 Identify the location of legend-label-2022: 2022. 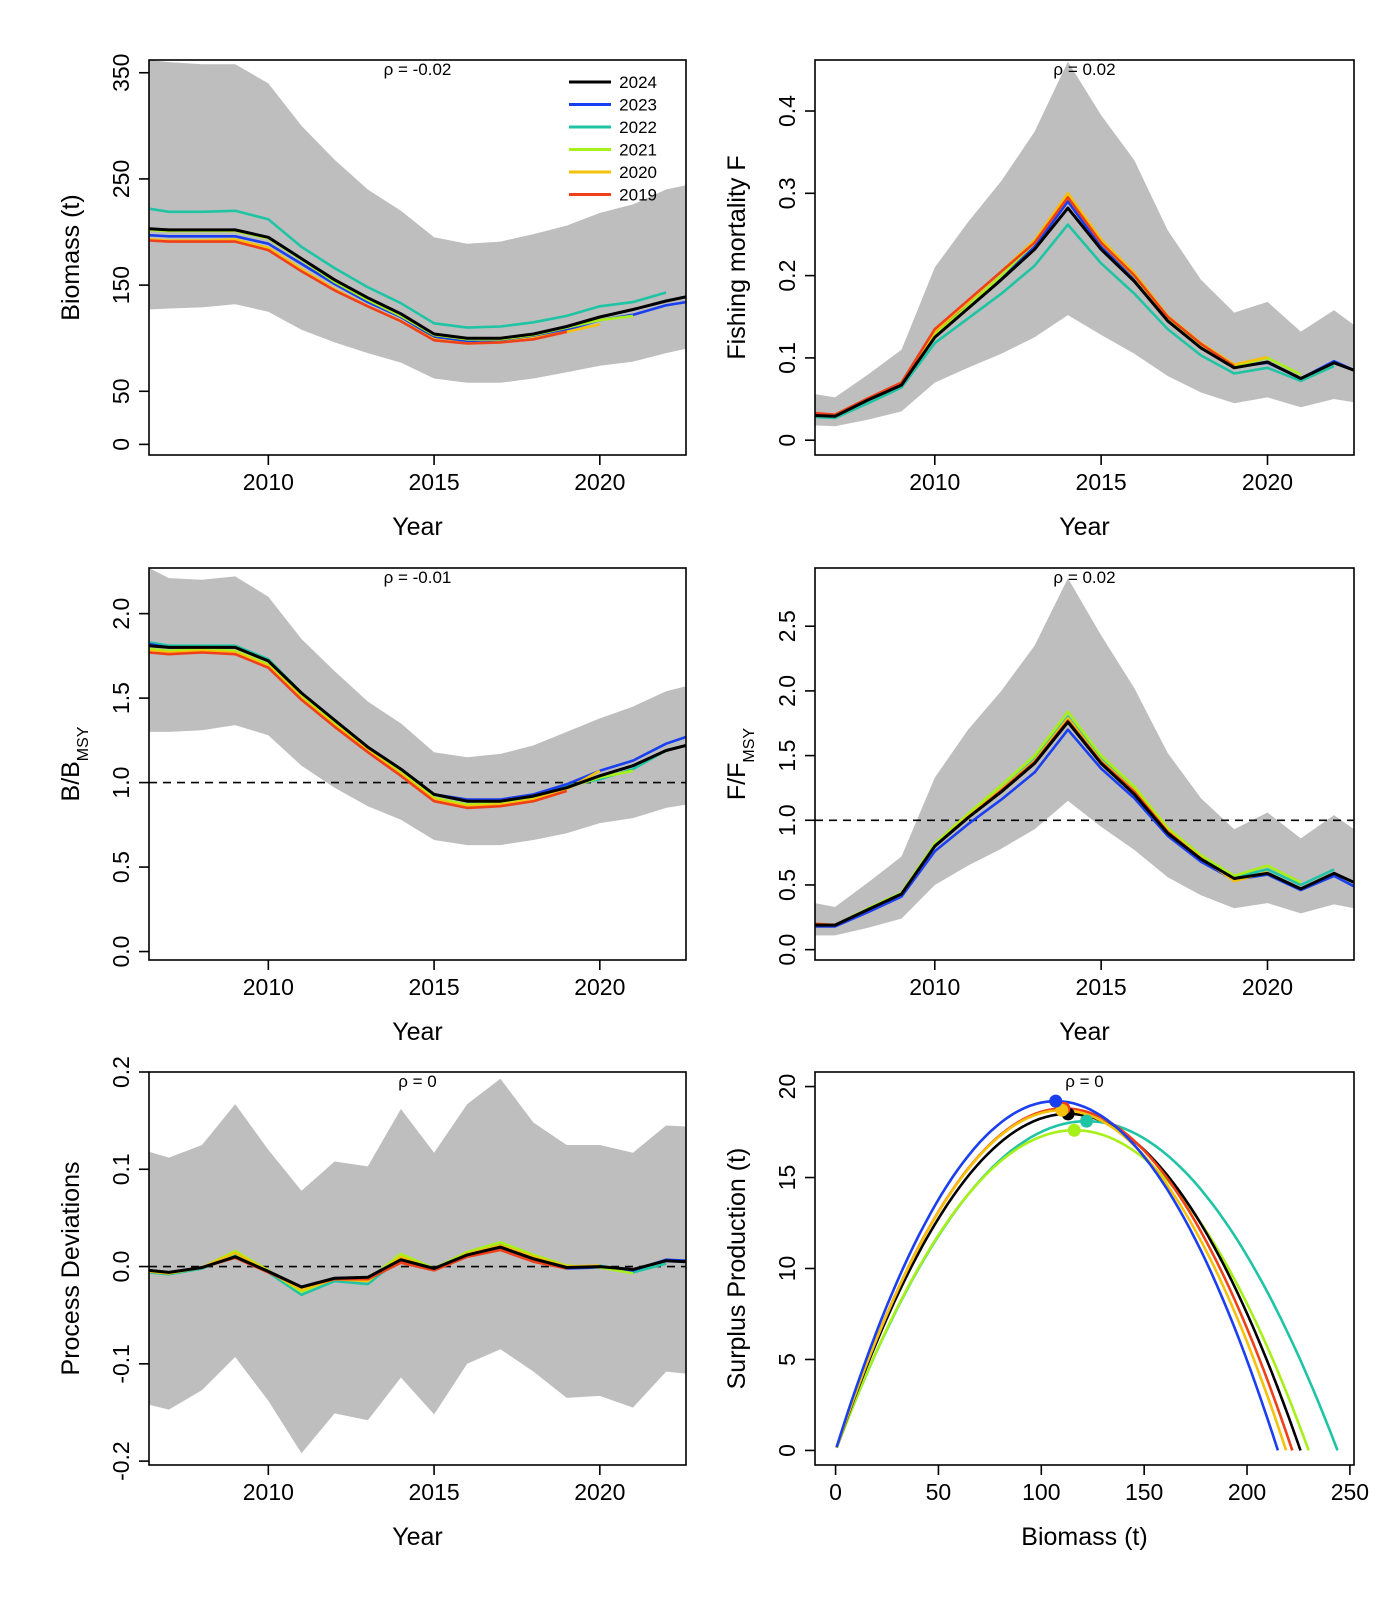
(638, 127).